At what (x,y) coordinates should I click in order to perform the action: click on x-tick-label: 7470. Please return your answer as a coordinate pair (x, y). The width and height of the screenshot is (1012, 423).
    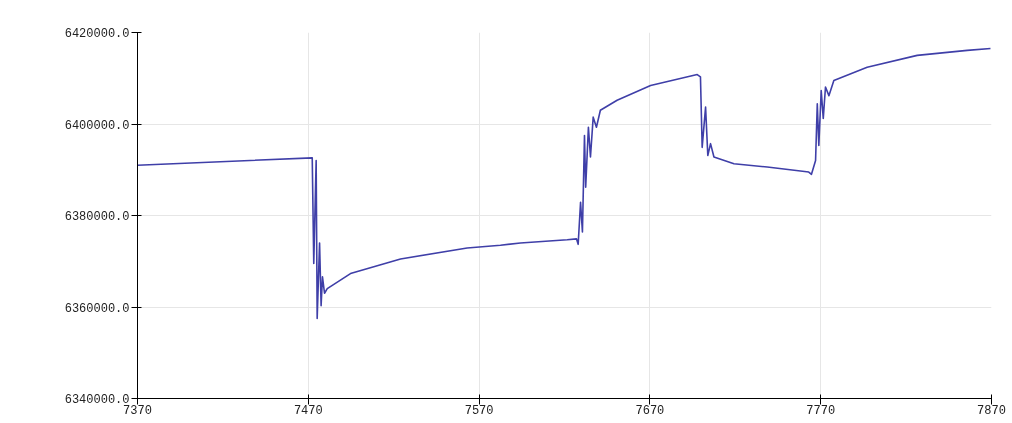
    Looking at the image, I should click on (308, 410).